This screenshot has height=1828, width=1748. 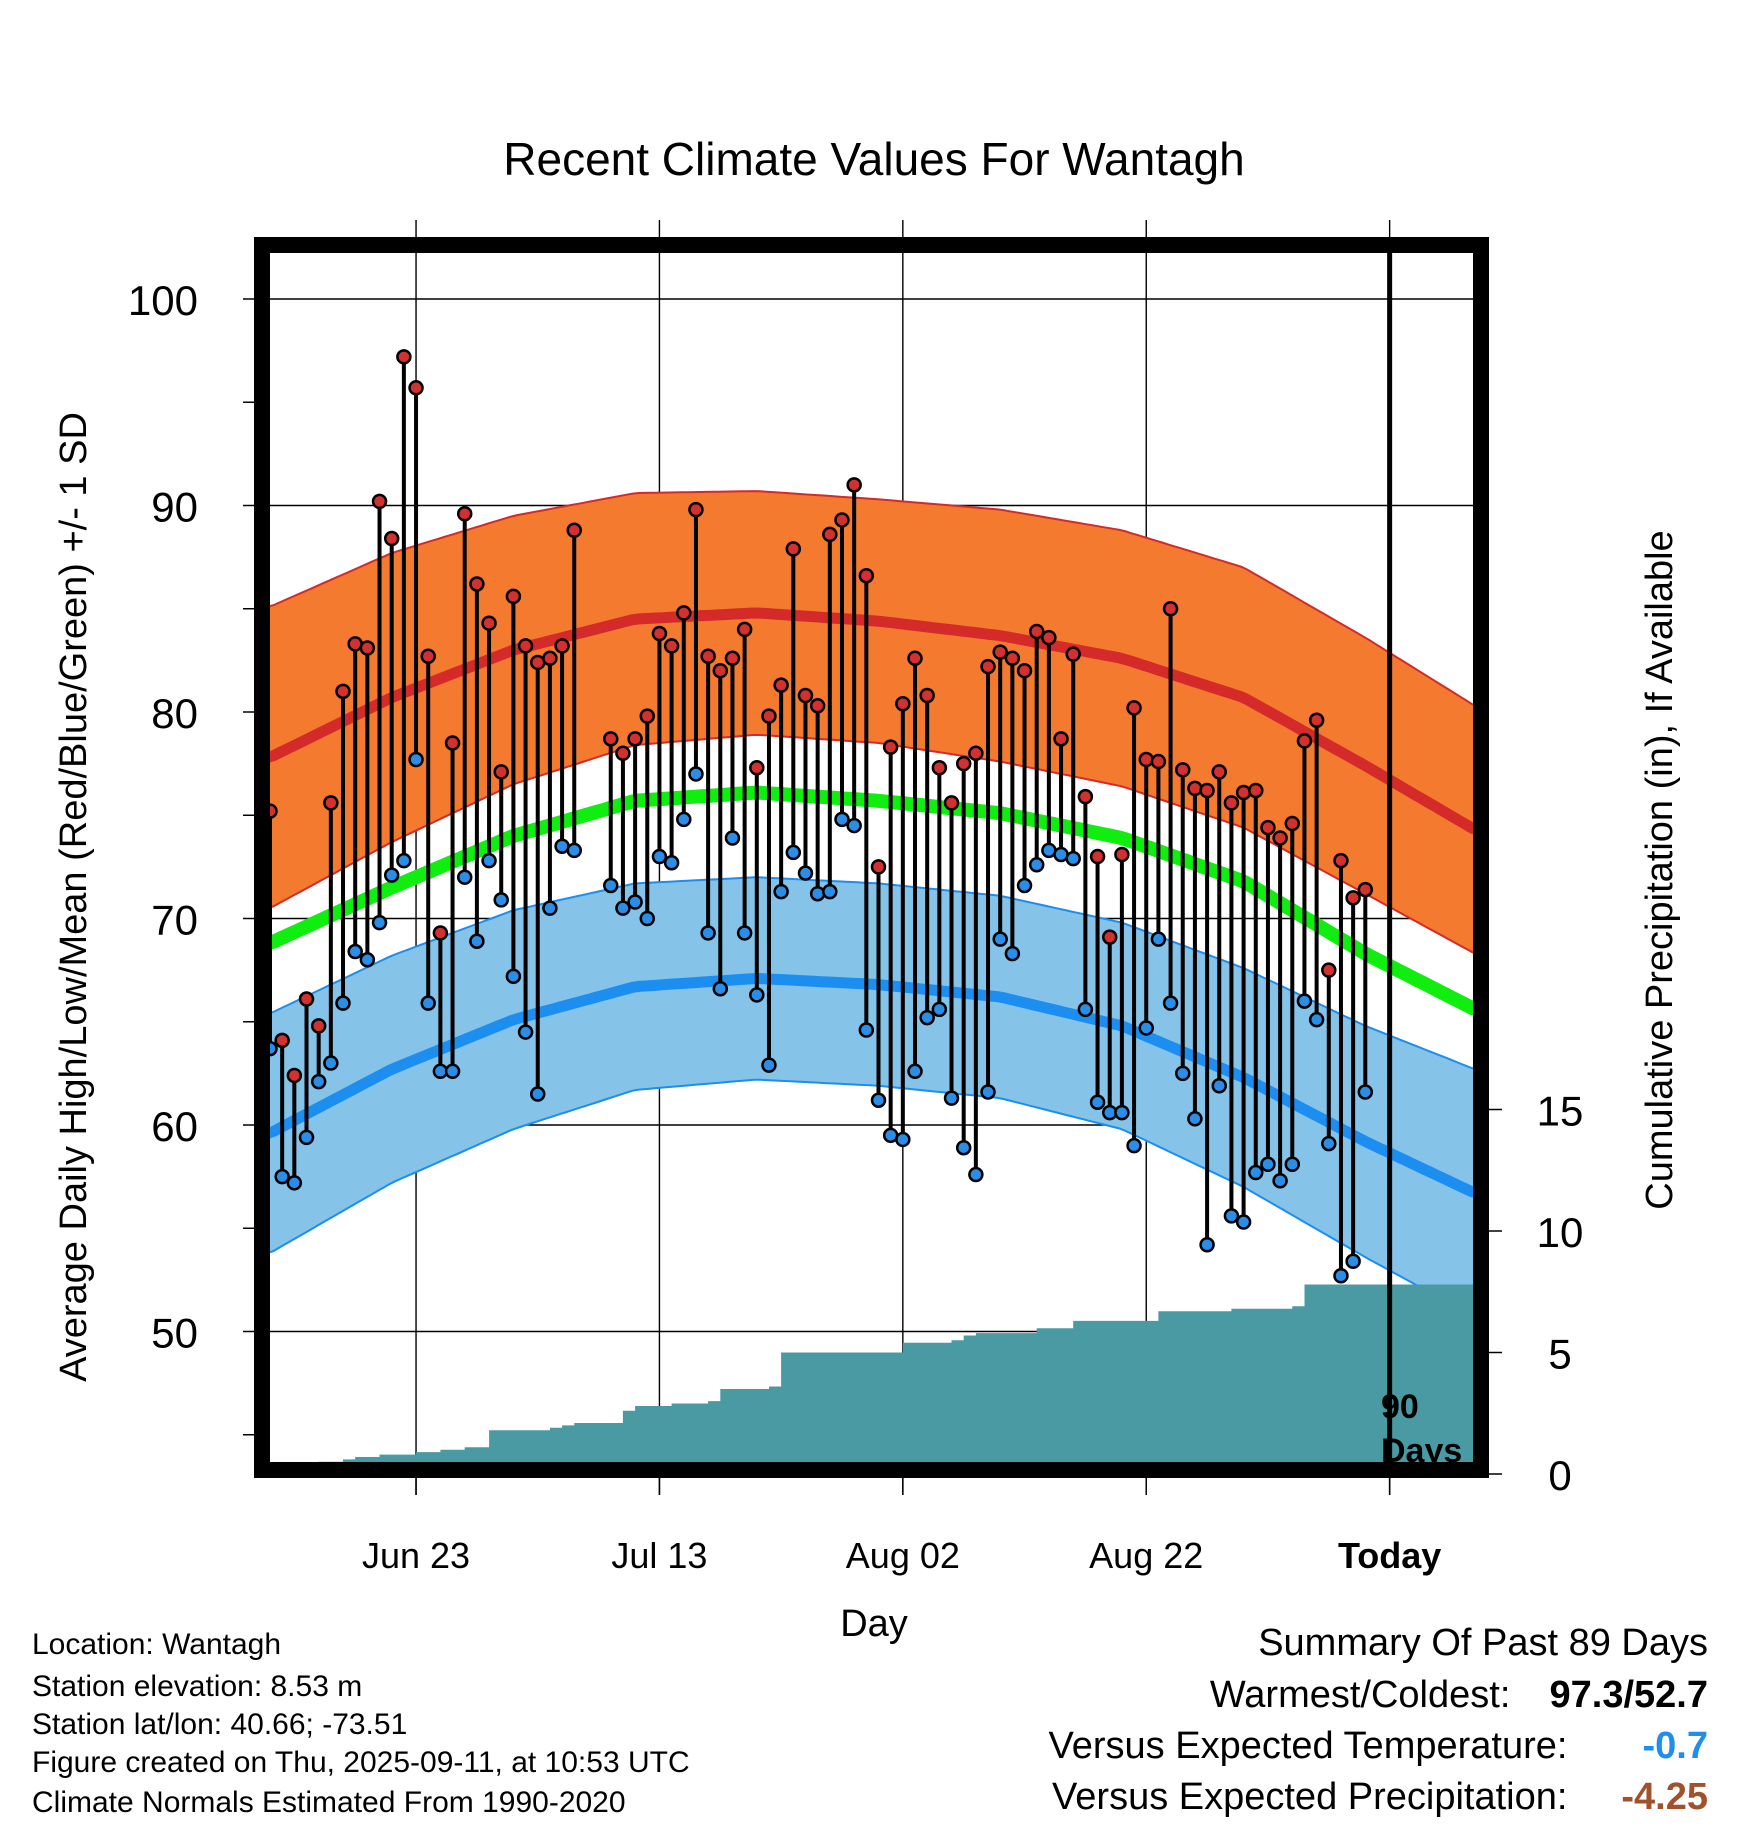 What do you see at coordinates (881, 1377) in the screenshot?
I see `precipitation-area` at bounding box center [881, 1377].